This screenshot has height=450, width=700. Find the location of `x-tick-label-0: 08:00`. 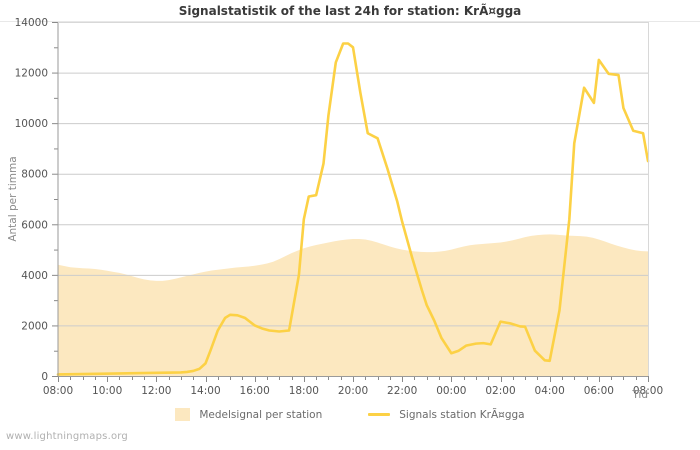

x-tick-label-0: 08:00 is located at coordinates (58, 391).